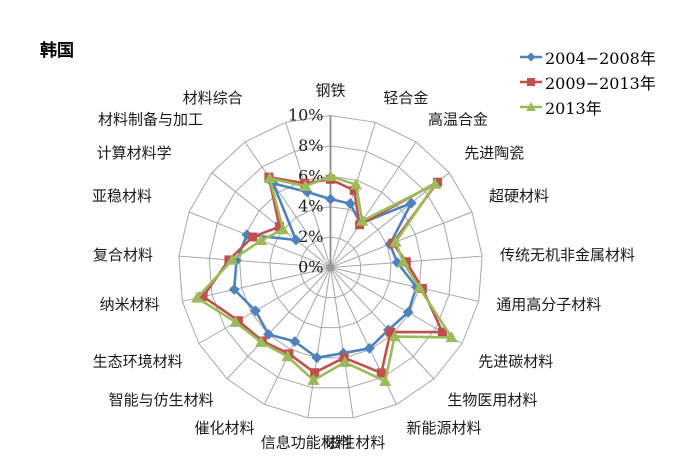  What do you see at coordinates (492, 400) in the screenshot?
I see `axis-label-8: 生物医用材料` at bounding box center [492, 400].